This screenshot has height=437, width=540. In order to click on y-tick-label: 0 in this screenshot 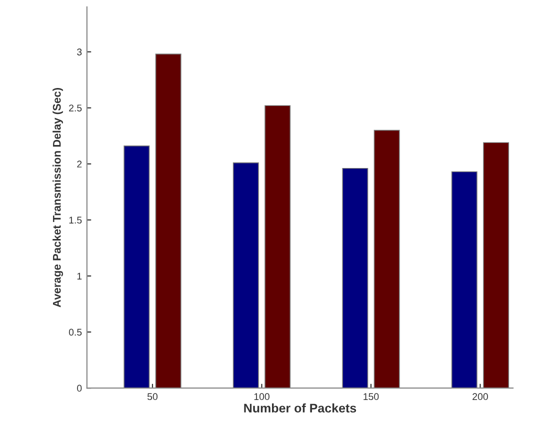, I will do `click(79, 388)`.